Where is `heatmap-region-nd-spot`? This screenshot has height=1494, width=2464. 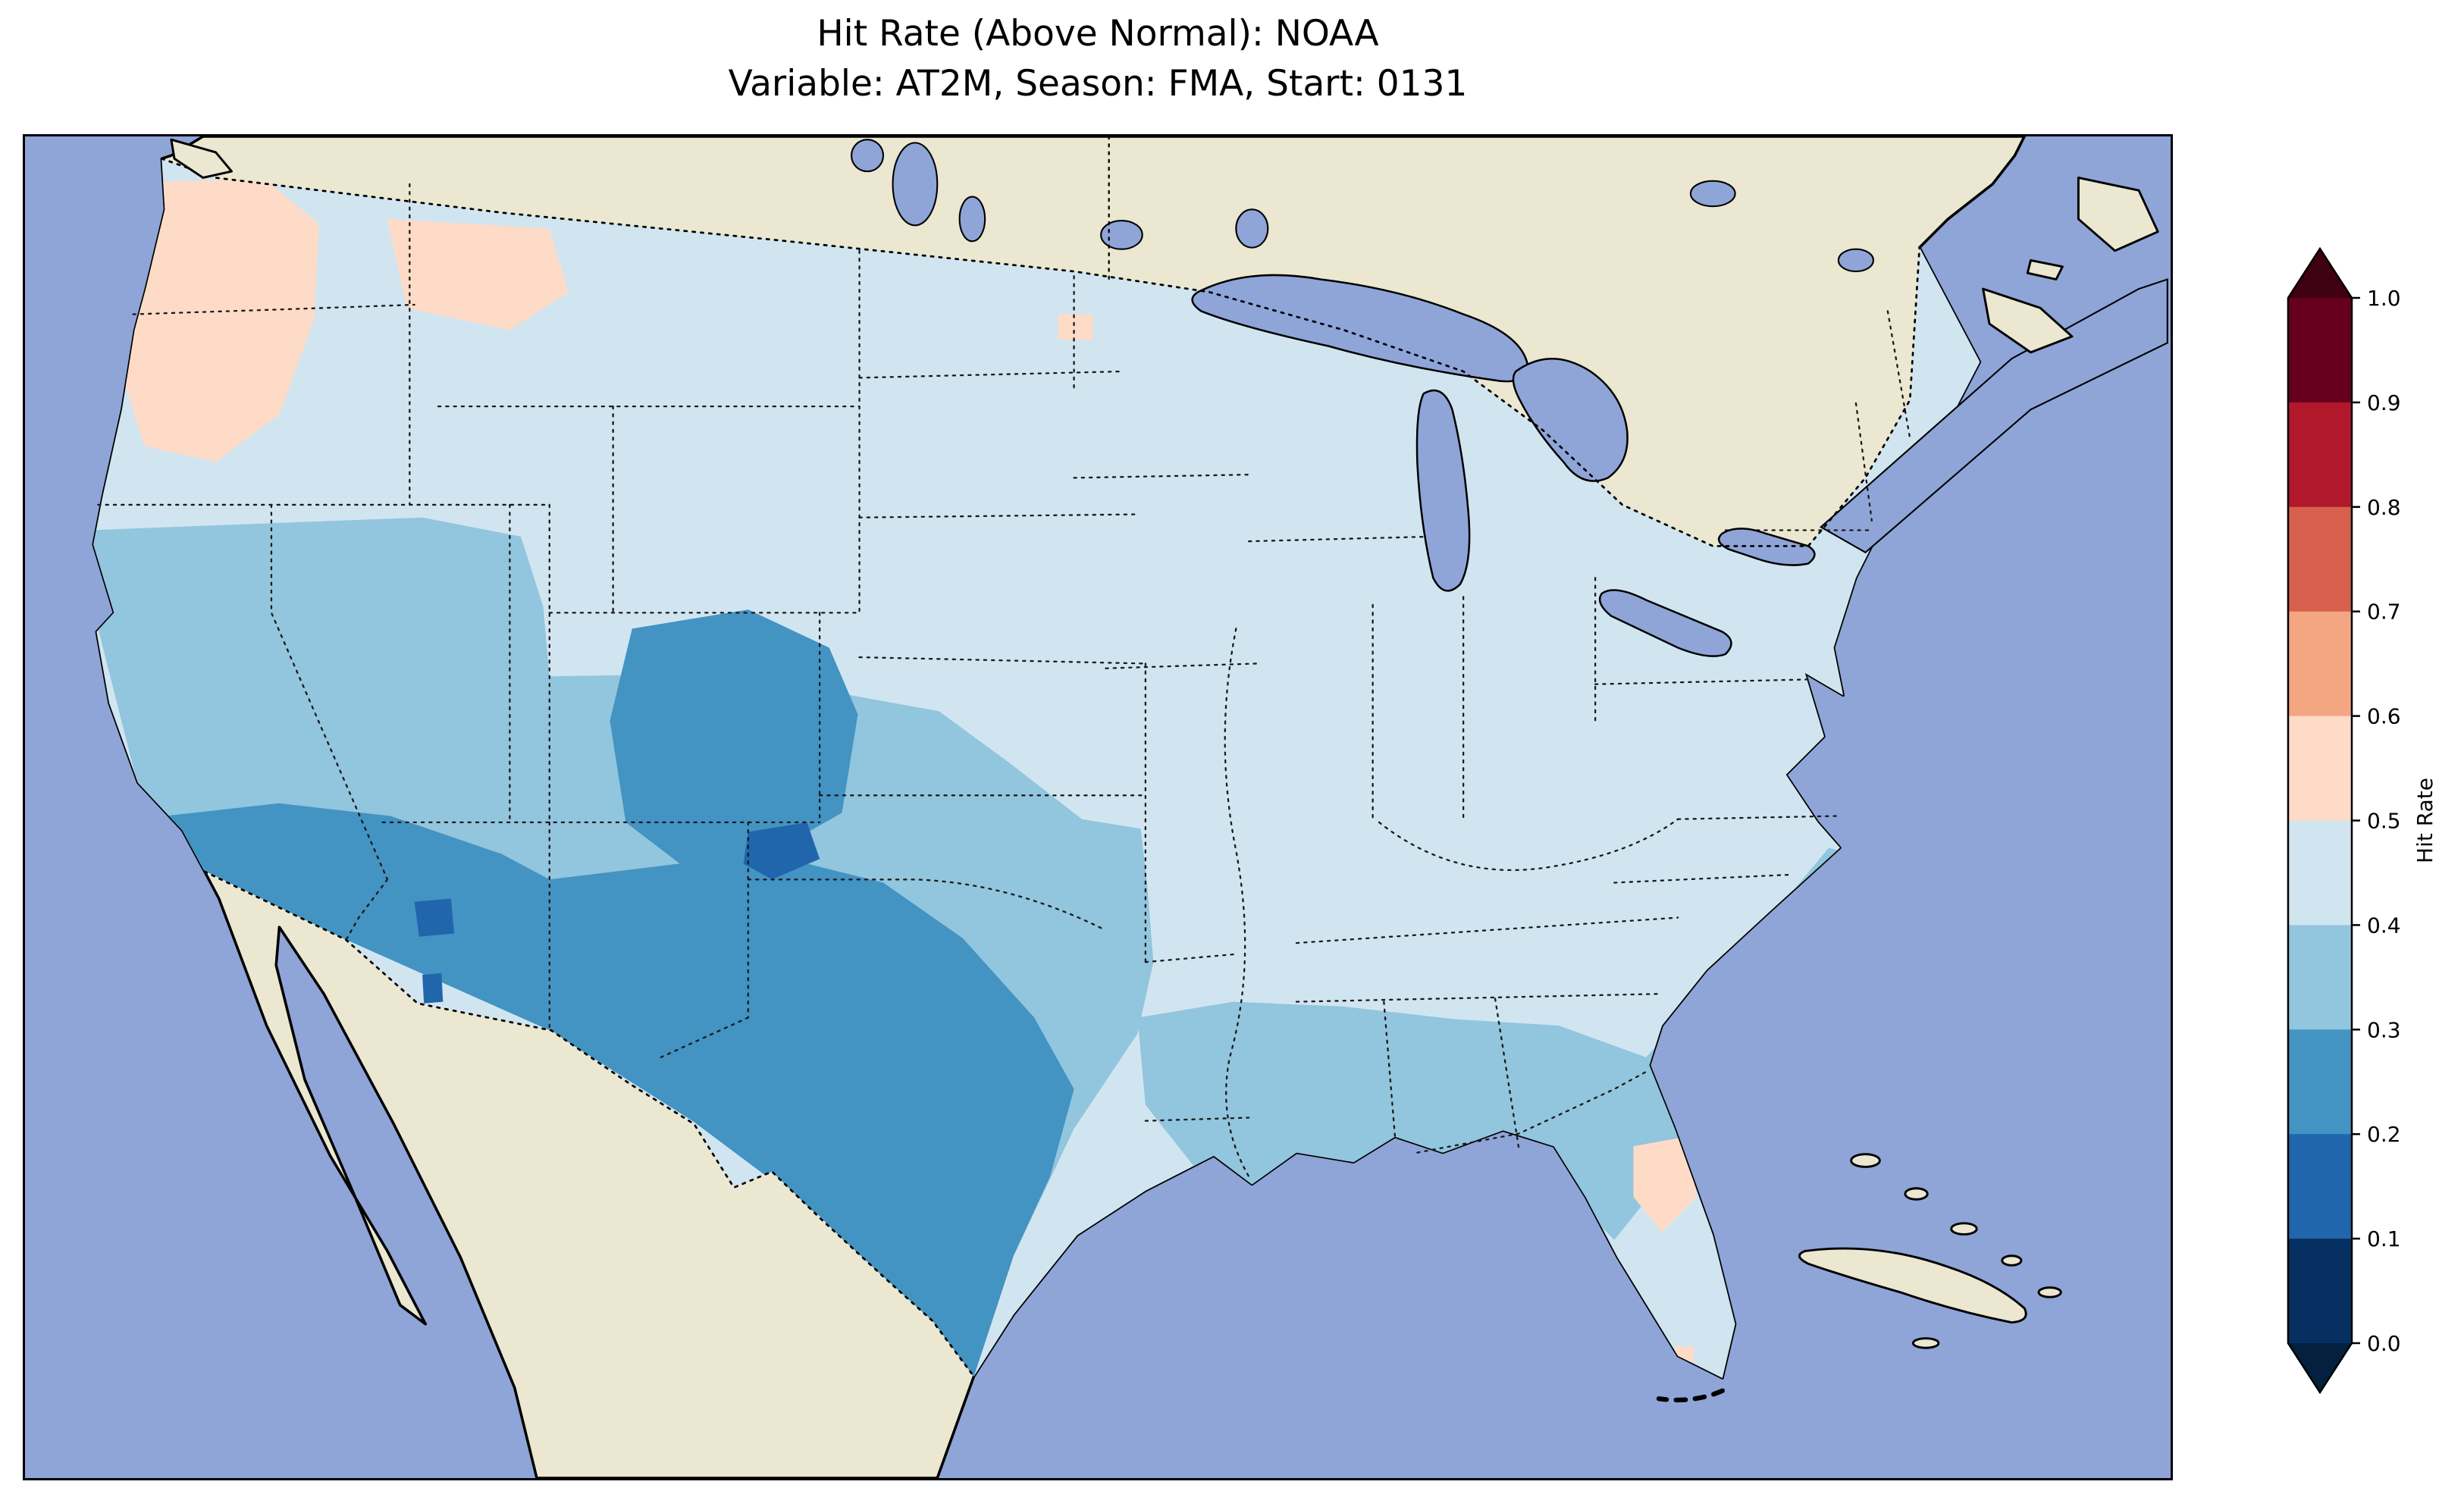
heatmap-region-nd-spot is located at coordinates (1076, 327).